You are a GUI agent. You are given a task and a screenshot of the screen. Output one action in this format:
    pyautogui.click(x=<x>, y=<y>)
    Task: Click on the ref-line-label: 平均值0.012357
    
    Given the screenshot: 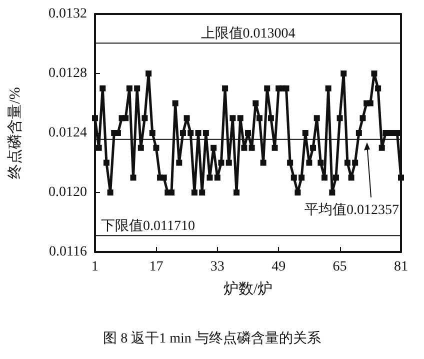 What is the action you would take?
    pyautogui.click(x=351, y=210)
    